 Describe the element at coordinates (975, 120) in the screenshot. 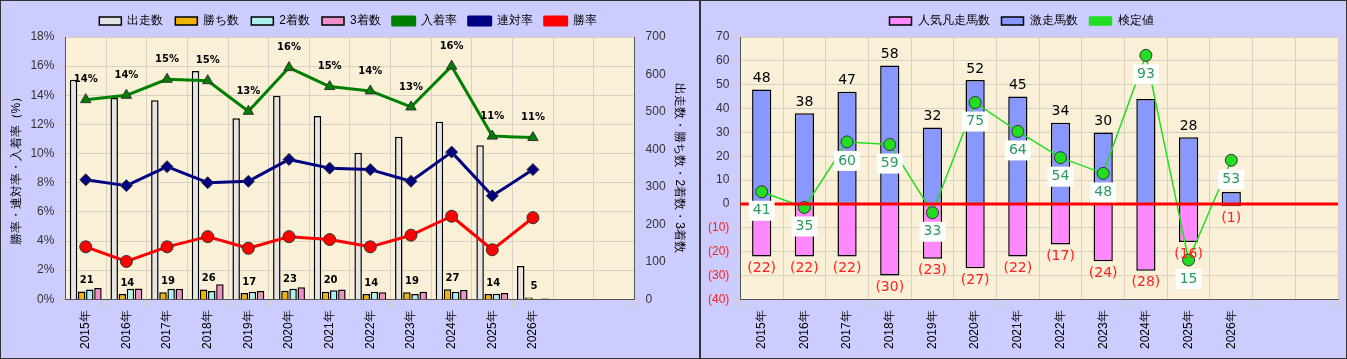

I see `data-label: 75` at that location.